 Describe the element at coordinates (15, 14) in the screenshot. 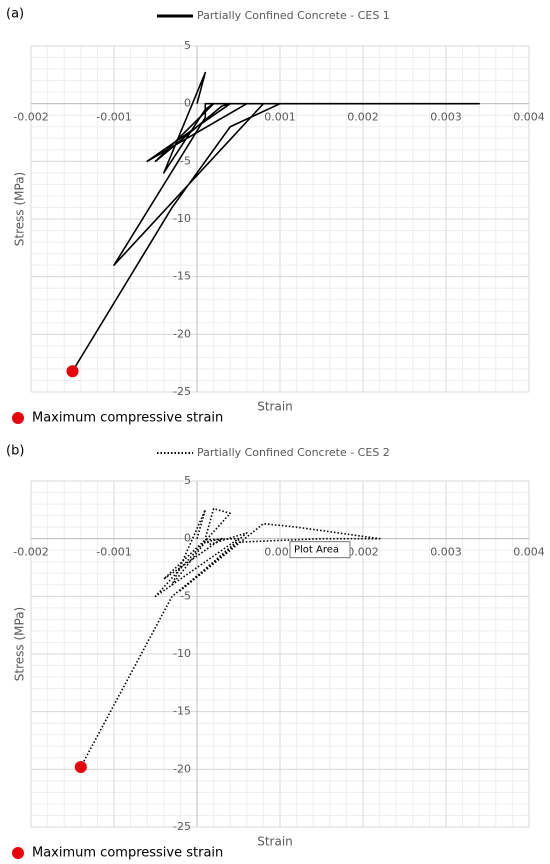

I see `panel-label: (a)` at that location.